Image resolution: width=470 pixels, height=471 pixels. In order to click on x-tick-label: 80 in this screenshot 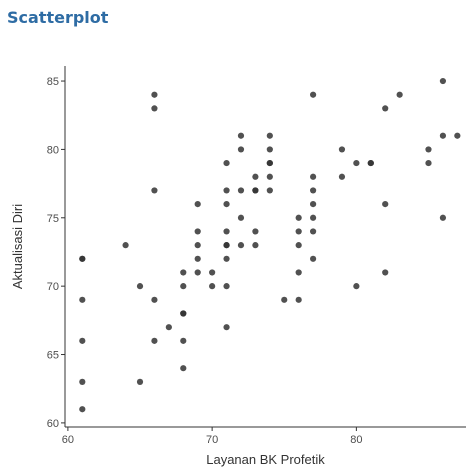, I will do `click(356, 440)`.